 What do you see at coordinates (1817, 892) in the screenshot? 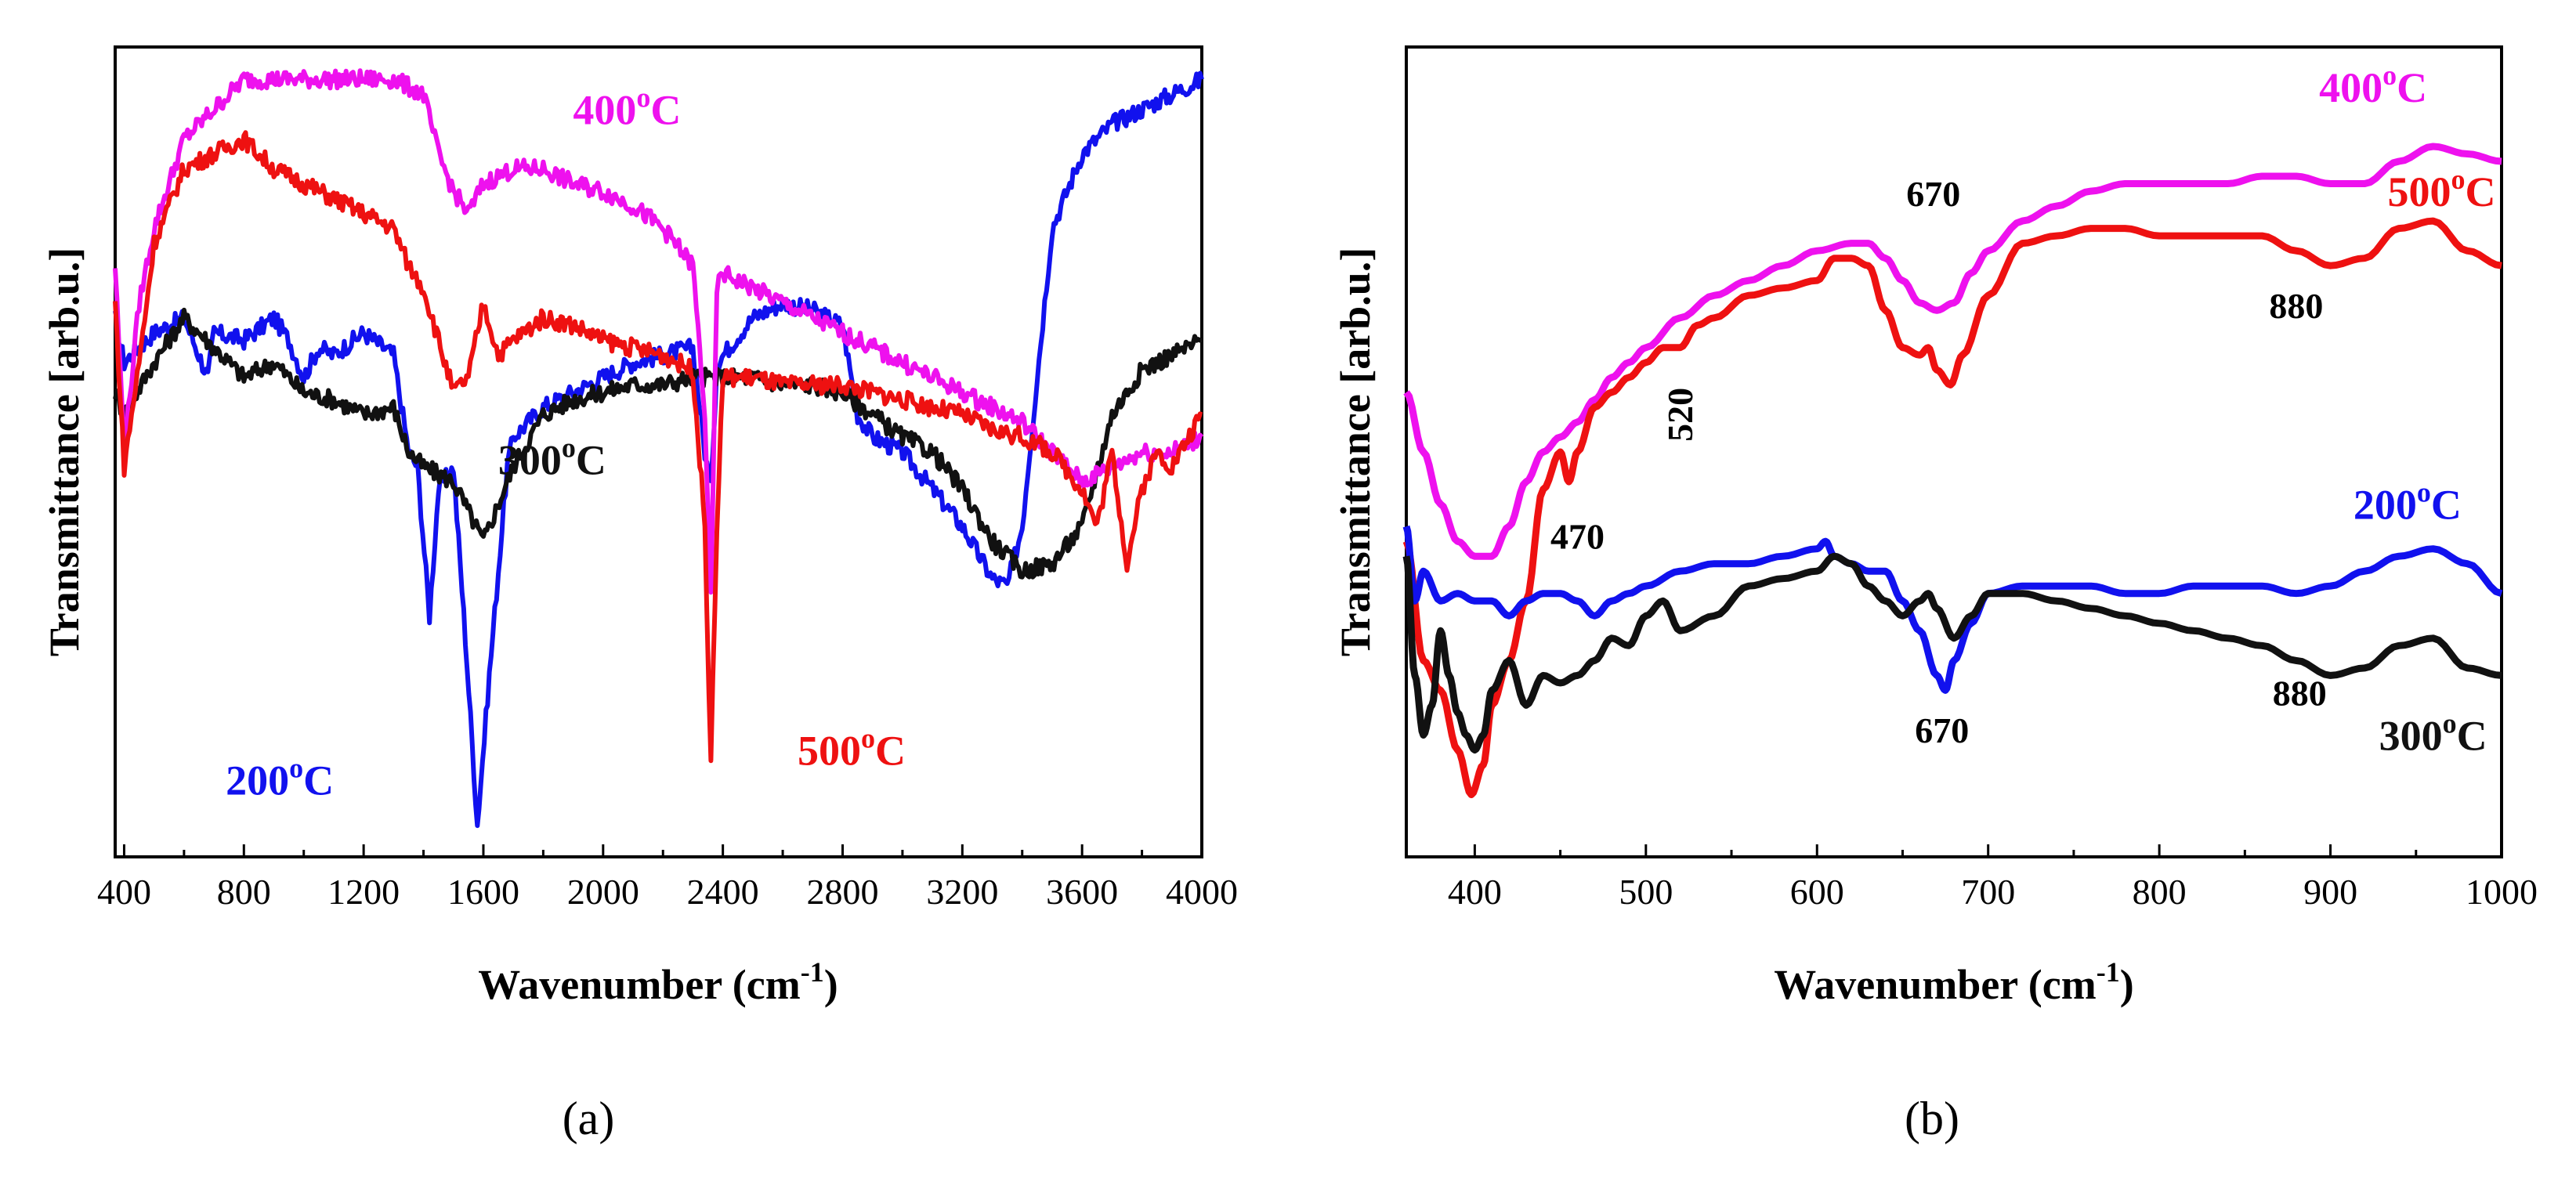
I see `x-tick-label: 600` at bounding box center [1817, 892].